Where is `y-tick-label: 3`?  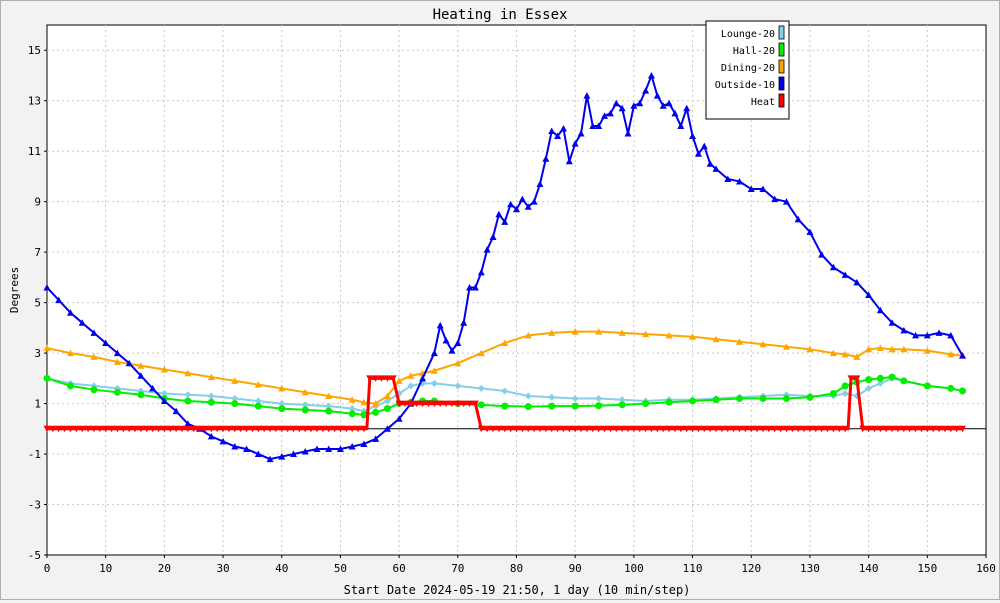 y-tick-label: 3 is located at coordinates (37, 353).